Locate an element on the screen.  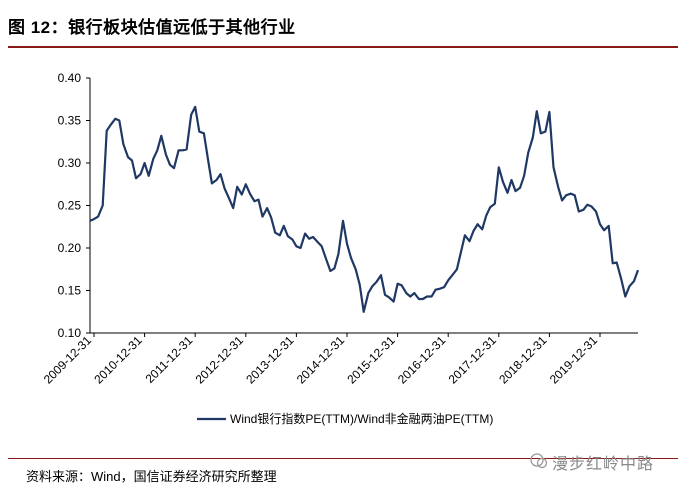
chart-legend: Wind银行指数PE(TTM)/Wind非金融两油PE(TTM) is located at coordinates (345, 418).